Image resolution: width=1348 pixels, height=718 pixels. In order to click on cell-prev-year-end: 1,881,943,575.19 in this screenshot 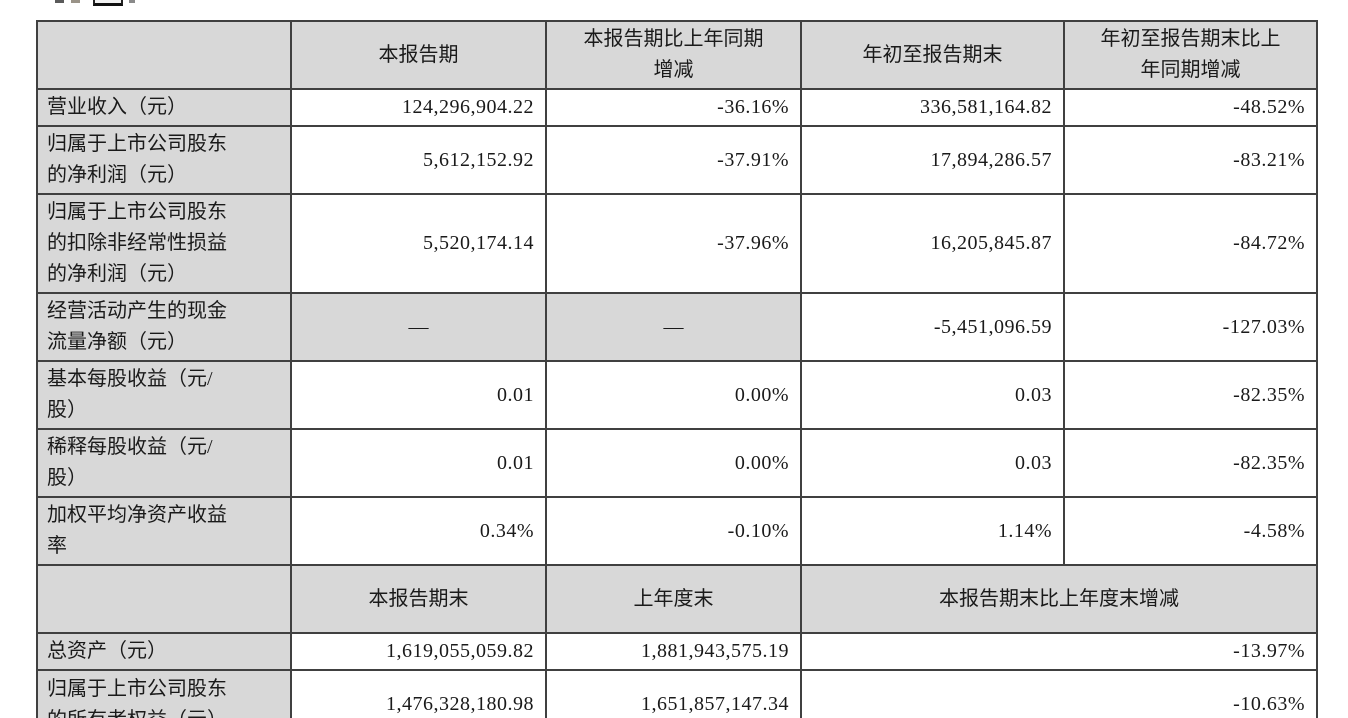, I will do `click(673, 651)`.